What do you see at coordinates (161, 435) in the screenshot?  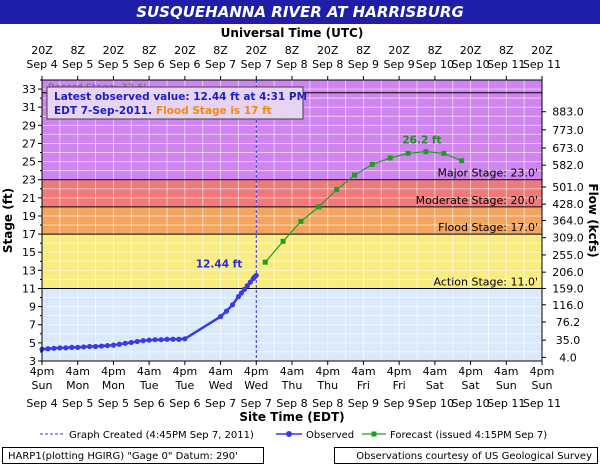 I see `legend-created-text: Graph Created (4:45PM Sep 7, 2011)` at bounding box center [161, 435].